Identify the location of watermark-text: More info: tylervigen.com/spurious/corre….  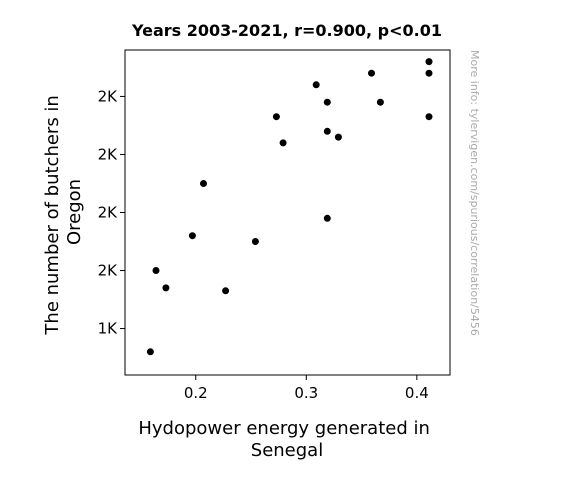
(474, 193).